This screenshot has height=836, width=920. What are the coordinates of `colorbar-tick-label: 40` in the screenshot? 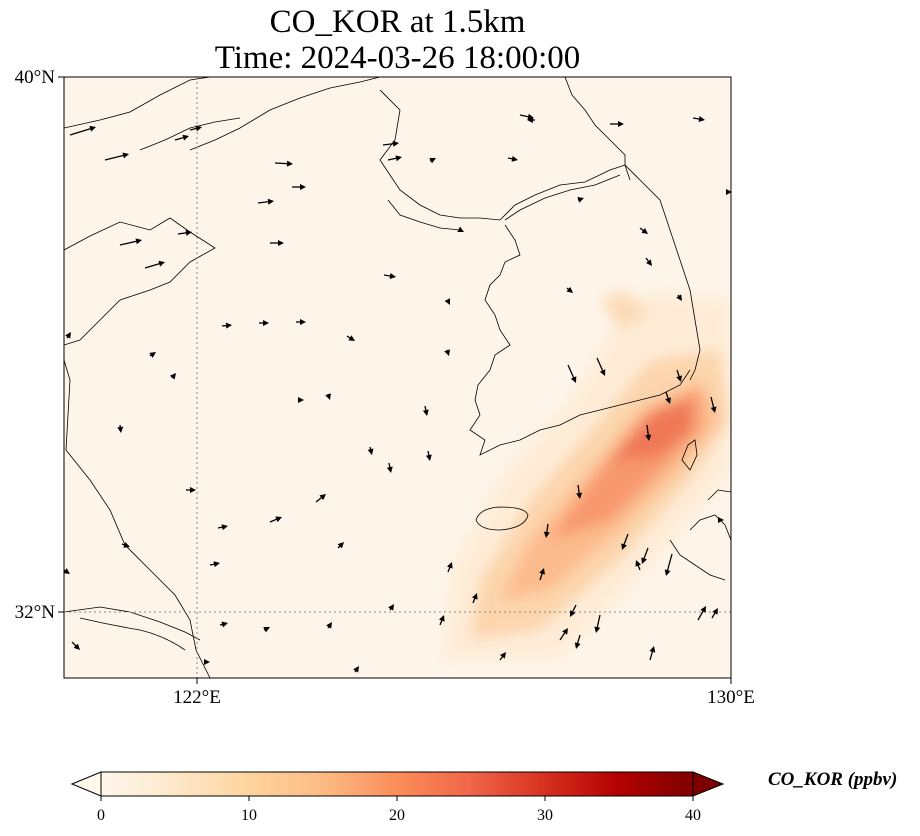 It's located at (693, 815).